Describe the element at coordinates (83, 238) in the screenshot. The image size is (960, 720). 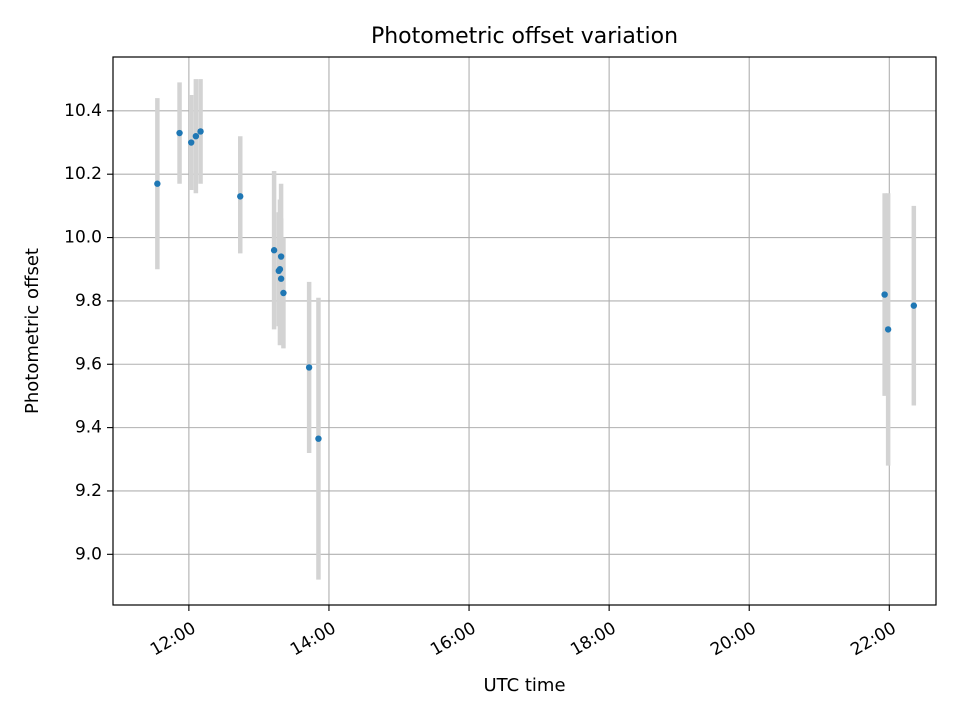
I see `y-tick-label: 10.0` at that location.